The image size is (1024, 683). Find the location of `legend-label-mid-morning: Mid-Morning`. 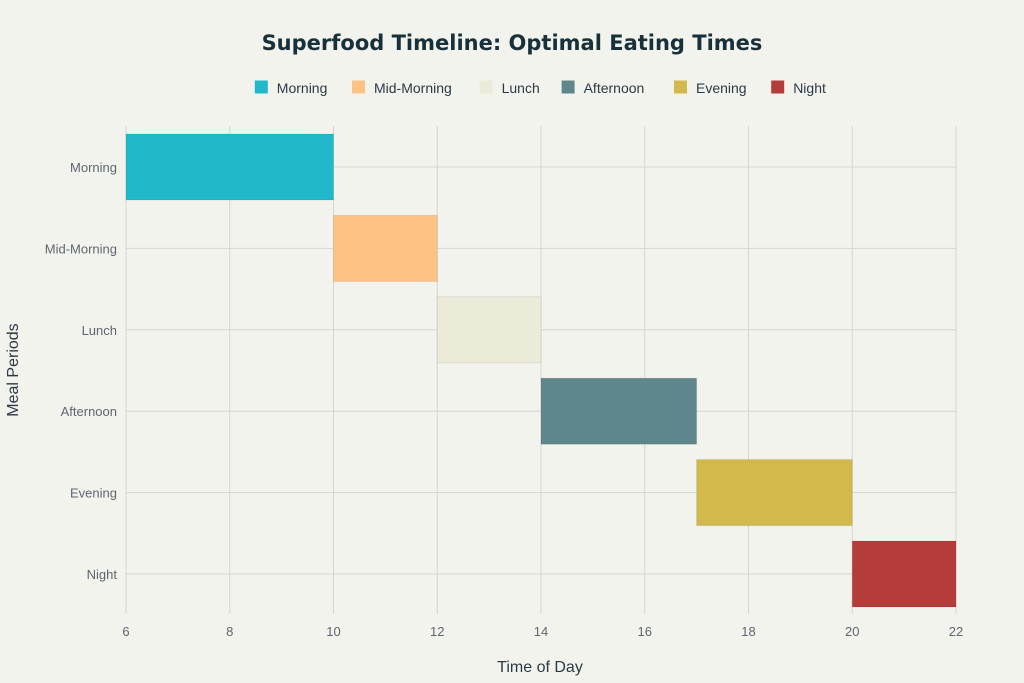

legend-label-mid-morning: Mid-Morning is located at coordinates (413, 88).